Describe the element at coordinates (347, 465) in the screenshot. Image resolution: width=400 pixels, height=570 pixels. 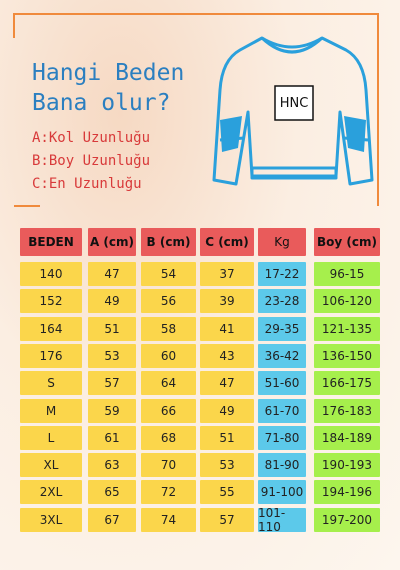
I see `table-cell: 190-193` at that location.